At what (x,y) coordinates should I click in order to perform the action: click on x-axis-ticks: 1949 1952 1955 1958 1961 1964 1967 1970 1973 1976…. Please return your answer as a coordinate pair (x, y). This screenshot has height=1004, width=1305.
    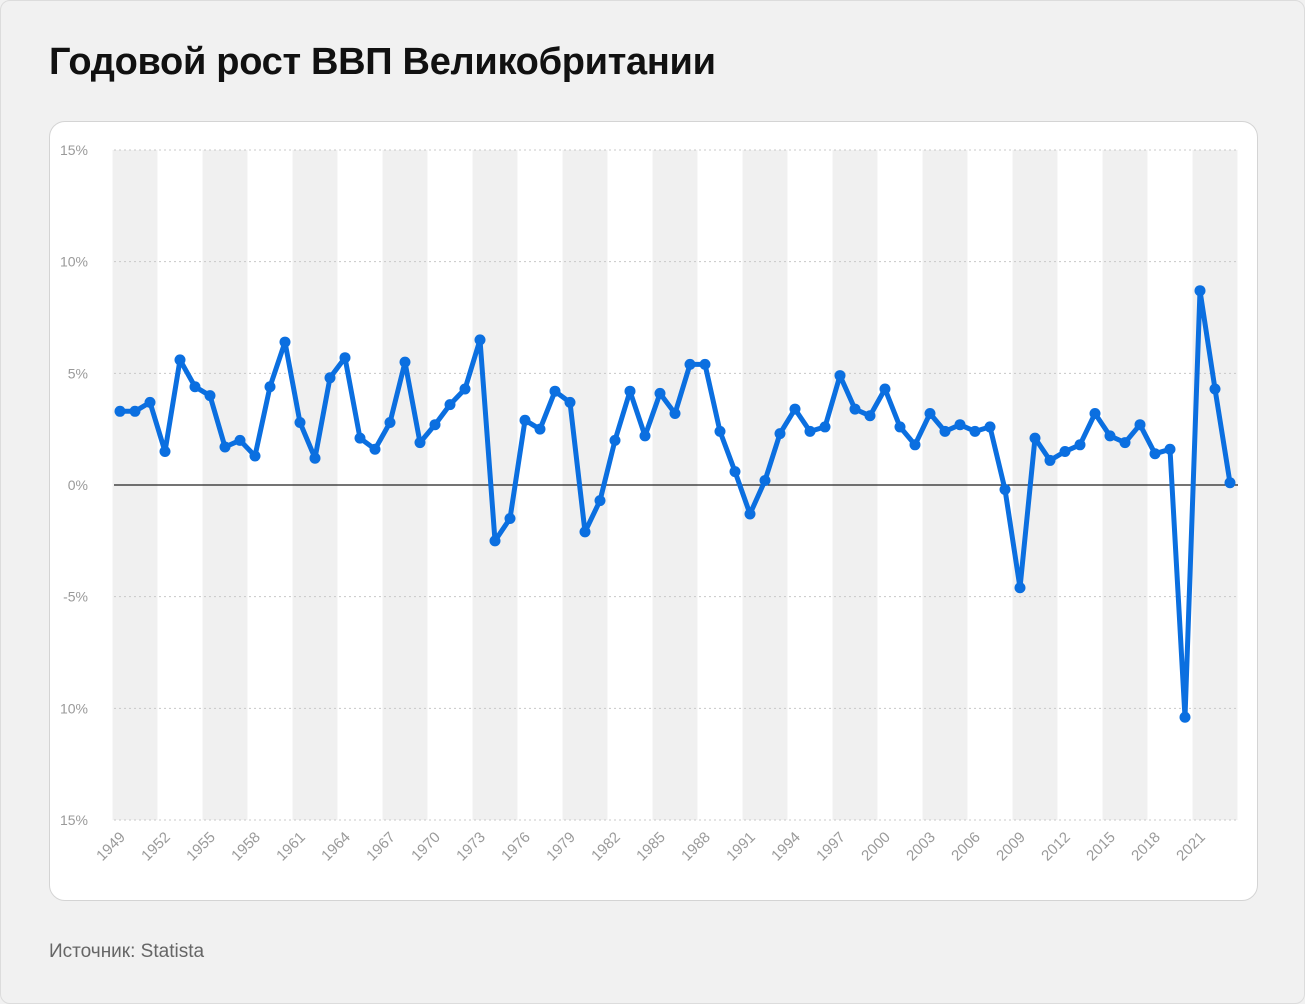
    Looking at the image, I should click on (651, 847).